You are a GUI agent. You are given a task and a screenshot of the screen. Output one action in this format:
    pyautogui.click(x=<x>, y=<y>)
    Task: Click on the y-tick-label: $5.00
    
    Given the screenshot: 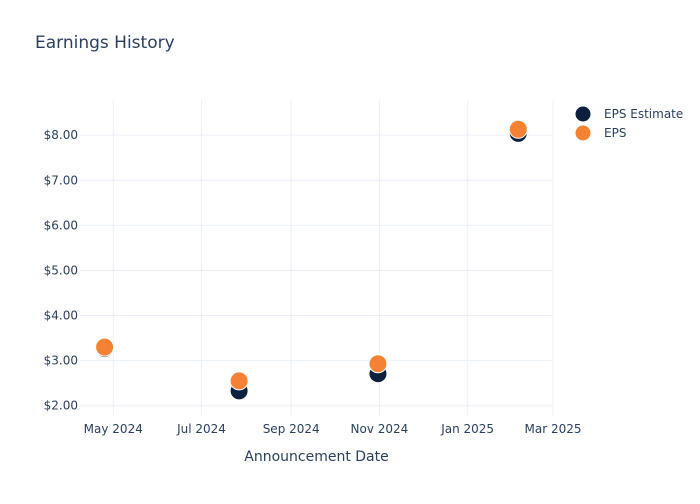 What is the action you would take?
    pyautogui.click(x=61, y=270)
    